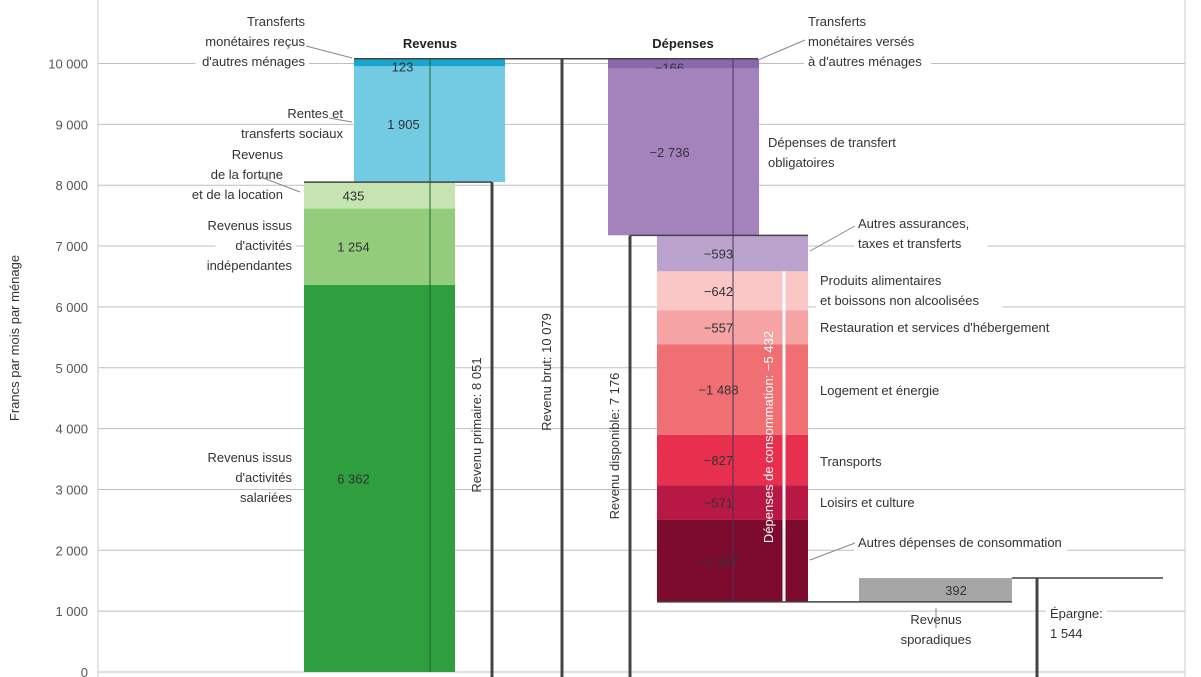 The image size is (1201, 677). Describe the element at coordinates (718, 561) in the screenshot. I see `bar-value-label: −1 347` at that location.